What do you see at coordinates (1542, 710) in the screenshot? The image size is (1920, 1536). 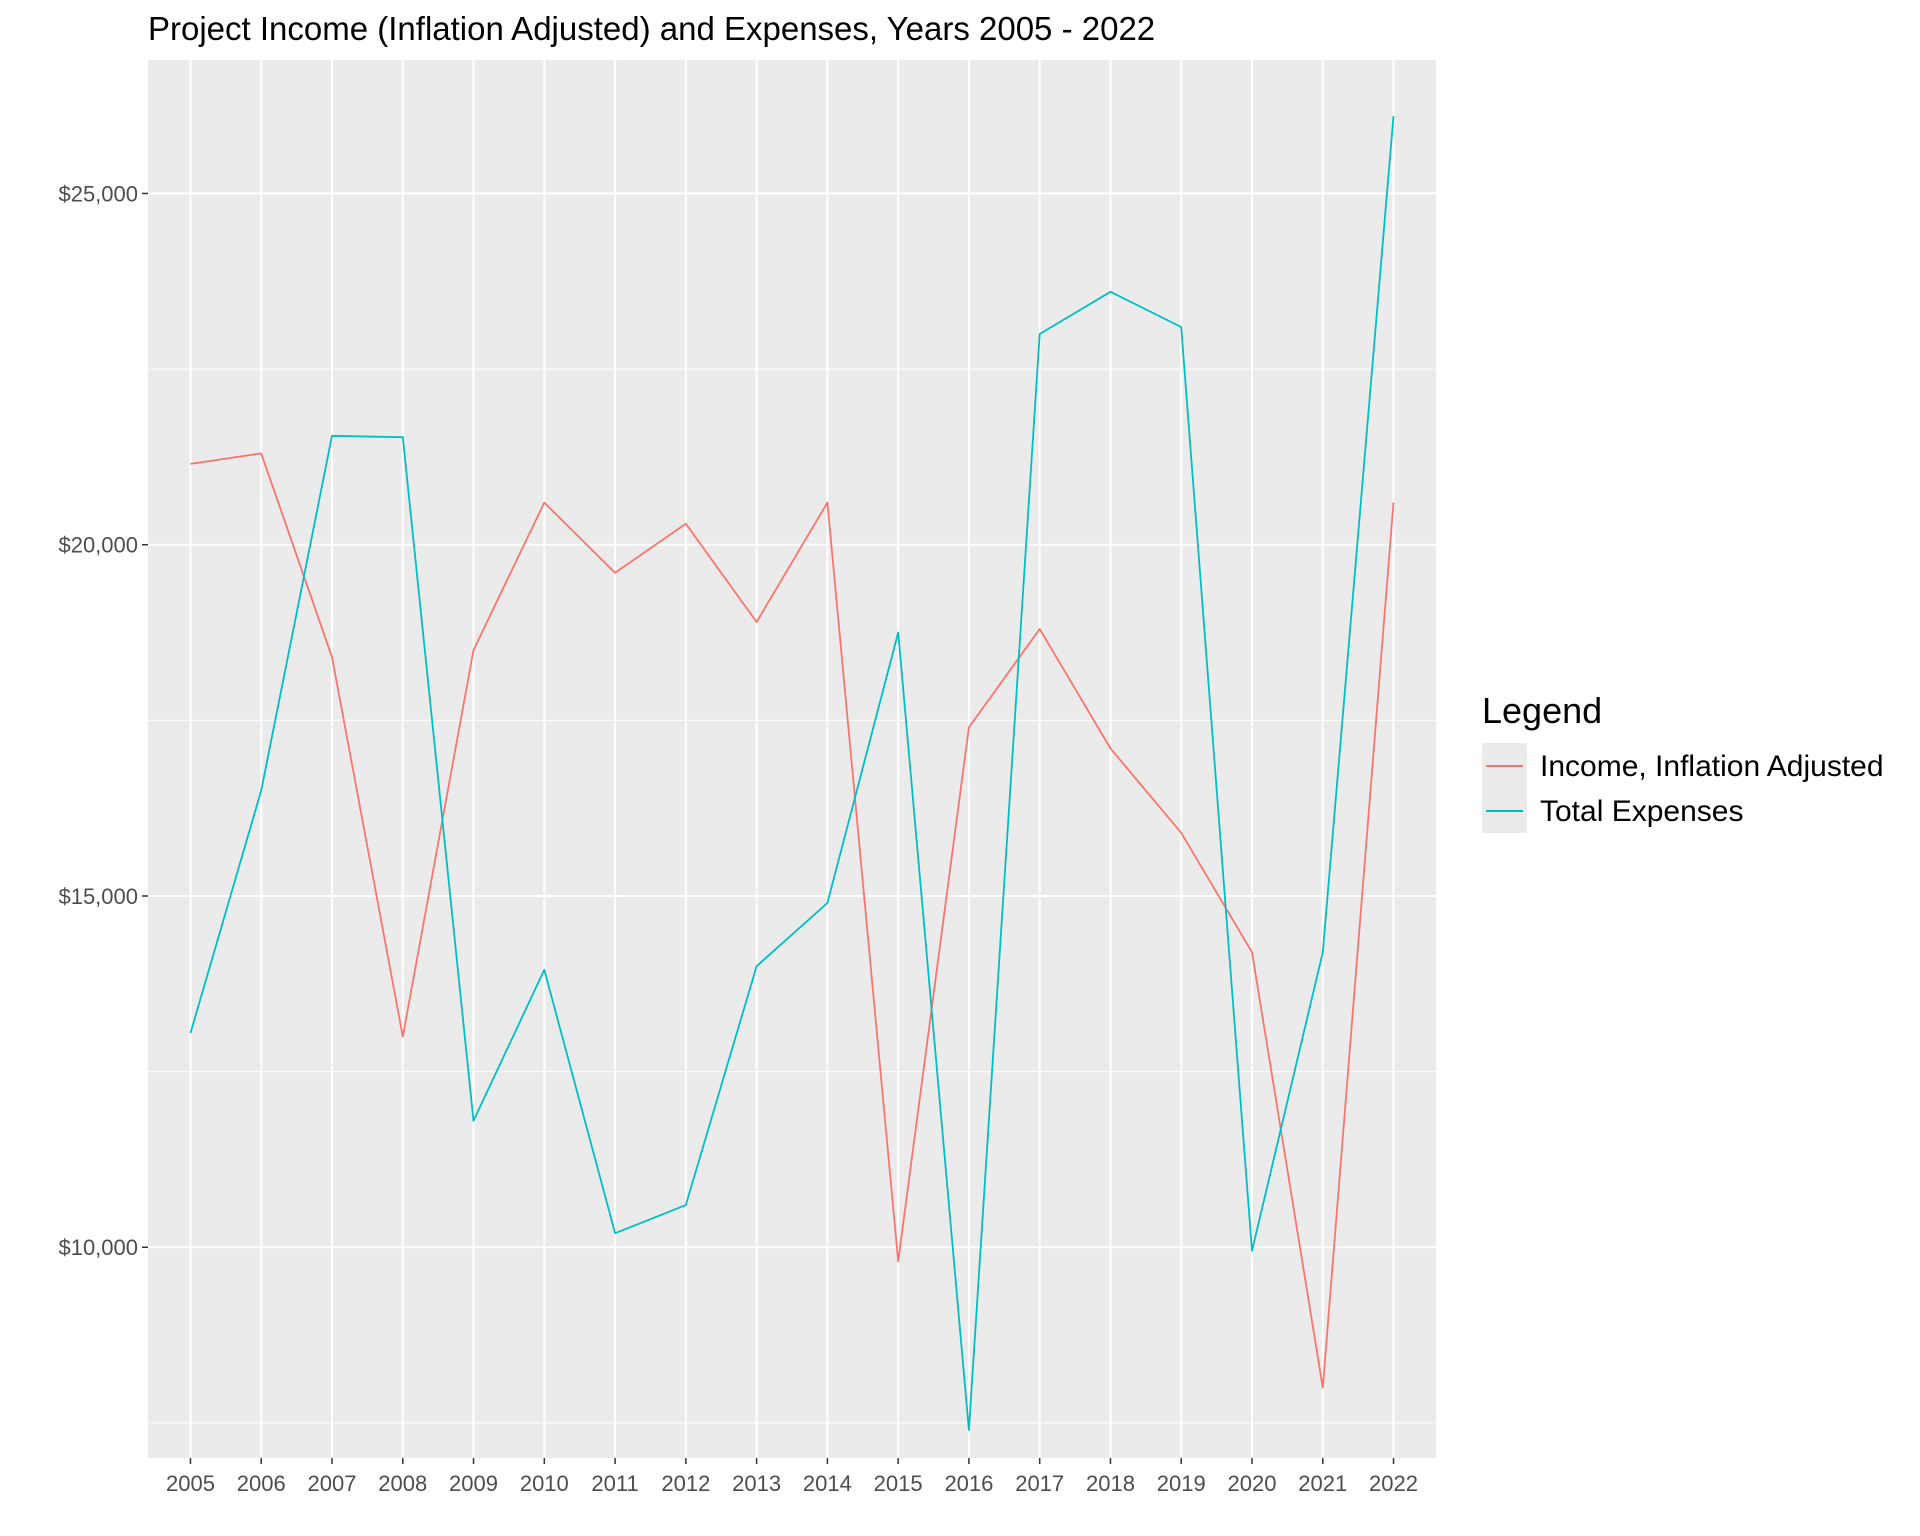 I see `legend-title: Legend` at bounding box center [1542, 710].